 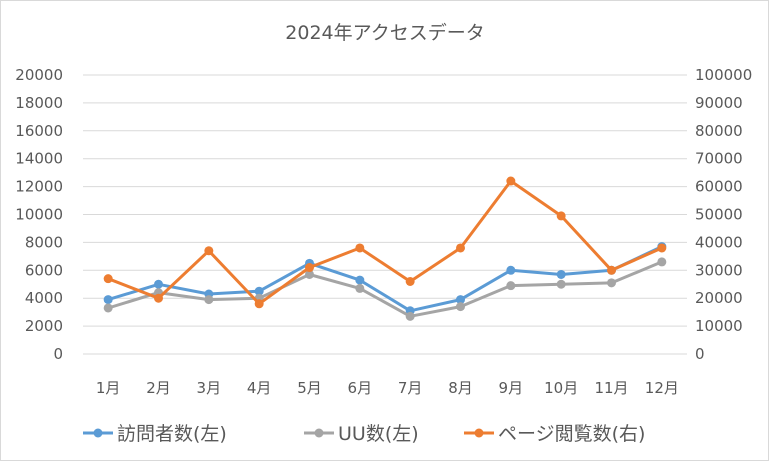 What do you see at coordinates (719, 215) in the screenshot?
I see `y-right-tick-label: 50000` at bounding box center [719, 215].